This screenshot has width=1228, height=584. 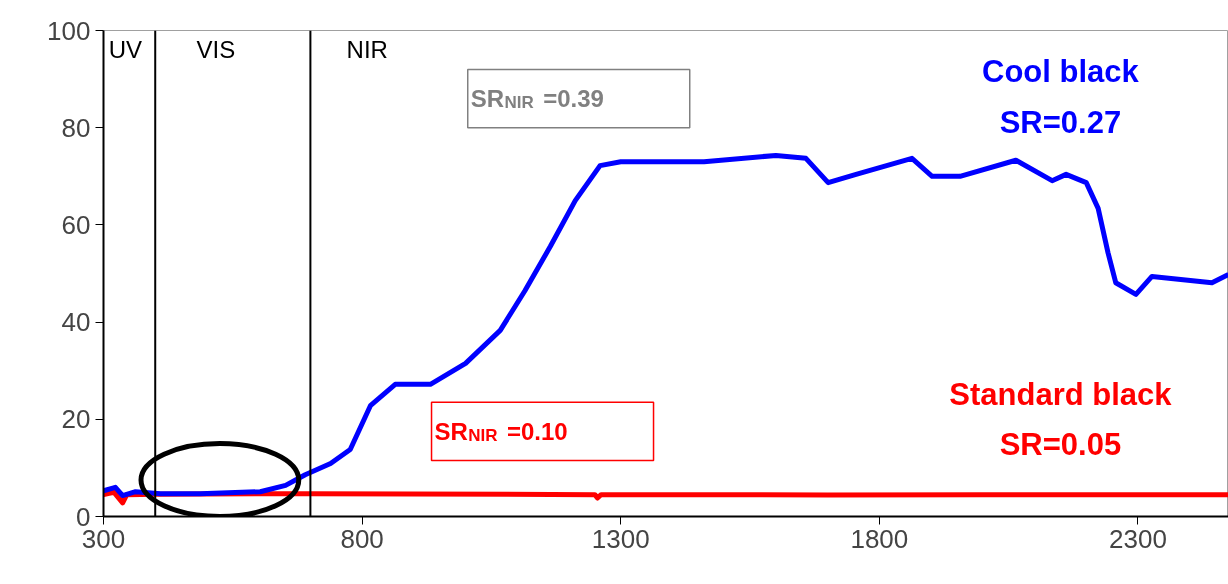 What do you see at coordinates (1060, 123) in the screenshot?
I see `annotation: SR=0.27` at bounding box center [1060, 123].